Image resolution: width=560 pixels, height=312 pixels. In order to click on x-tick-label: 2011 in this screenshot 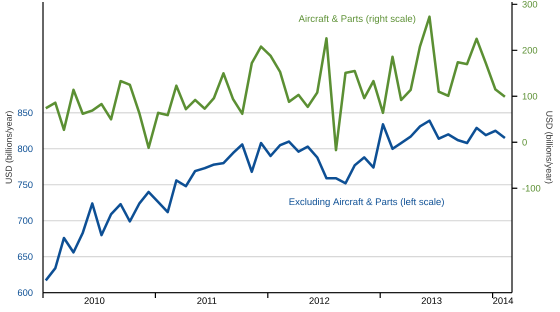, I will do `click(206, 300)`.